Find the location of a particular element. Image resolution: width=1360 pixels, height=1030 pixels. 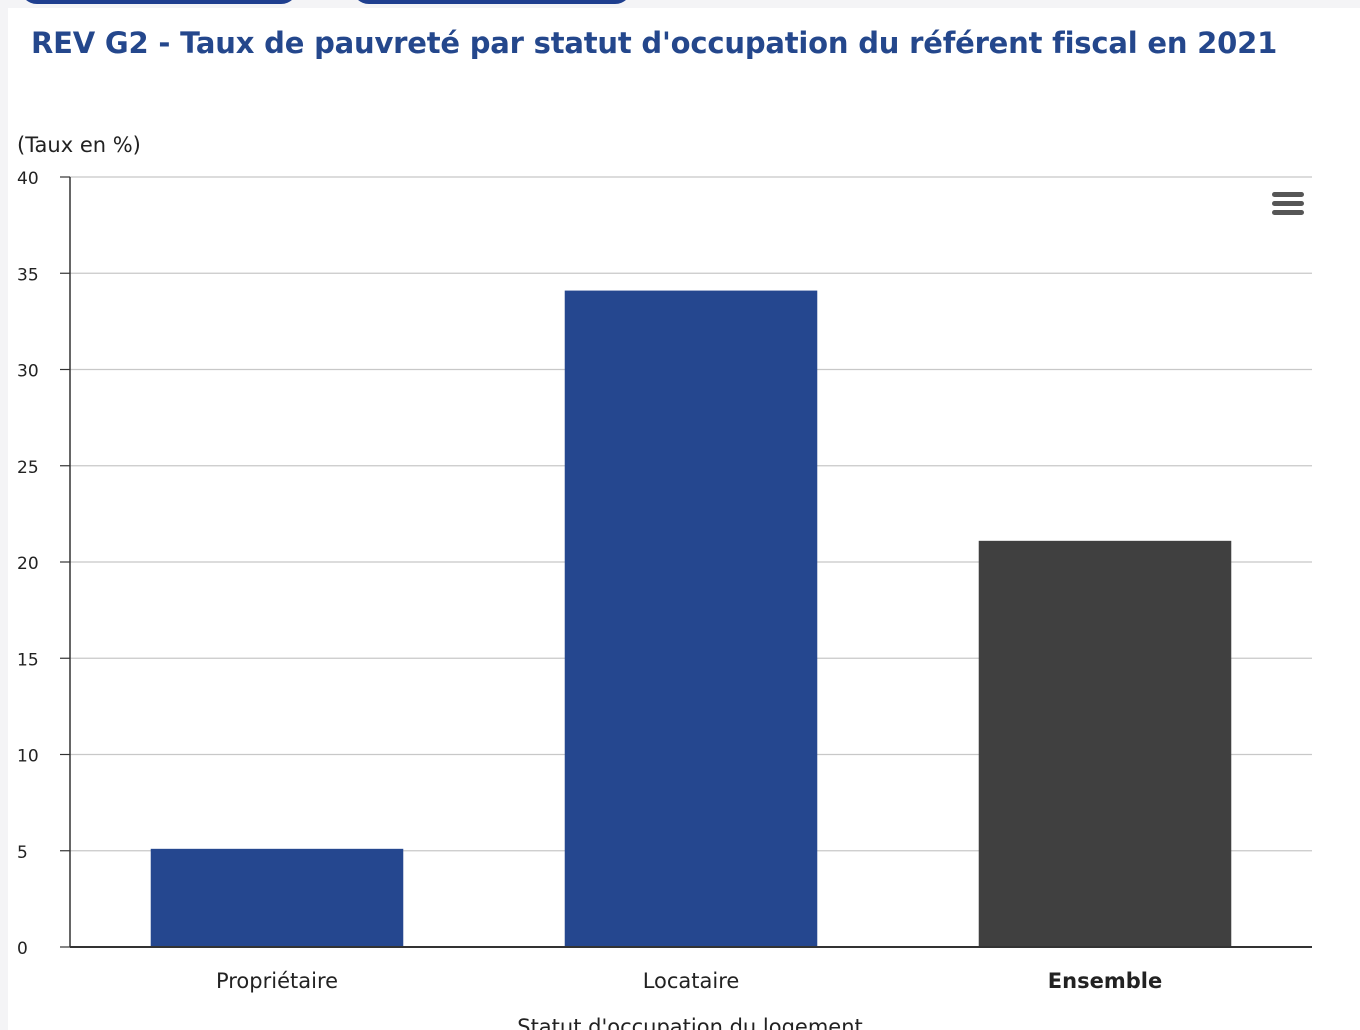

x-tick-labels: Propriétaire Locataire Ensemble is located at coordinates (689, 981).